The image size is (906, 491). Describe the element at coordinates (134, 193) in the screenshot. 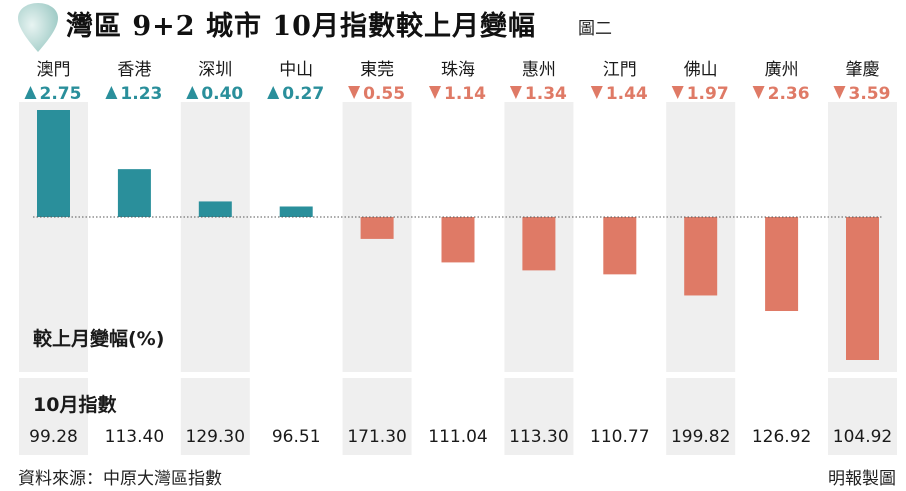

I see `bar-香港` at that location.